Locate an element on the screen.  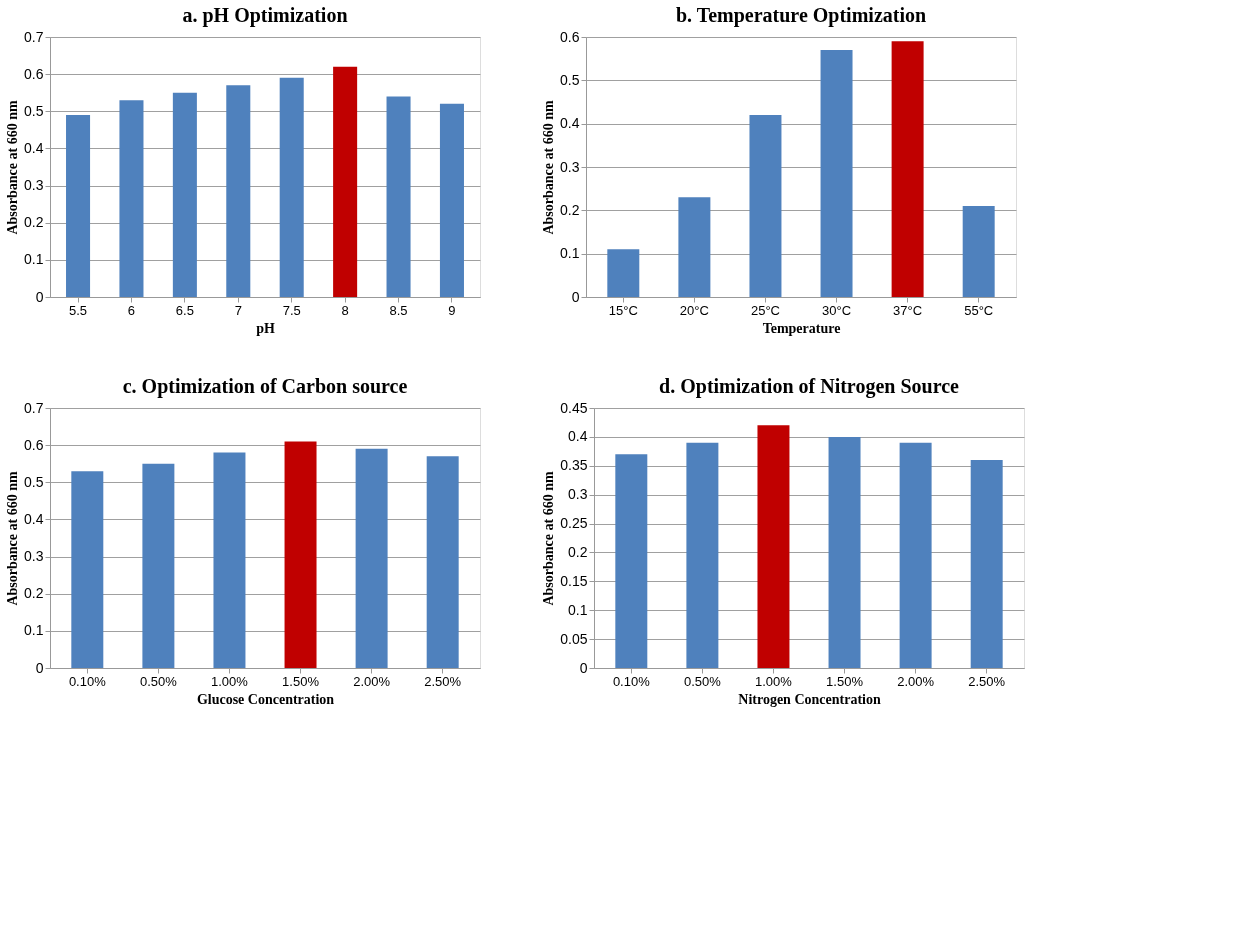
chart-title: c. Optimization of Carbon source is located at coordinates (265, 386).